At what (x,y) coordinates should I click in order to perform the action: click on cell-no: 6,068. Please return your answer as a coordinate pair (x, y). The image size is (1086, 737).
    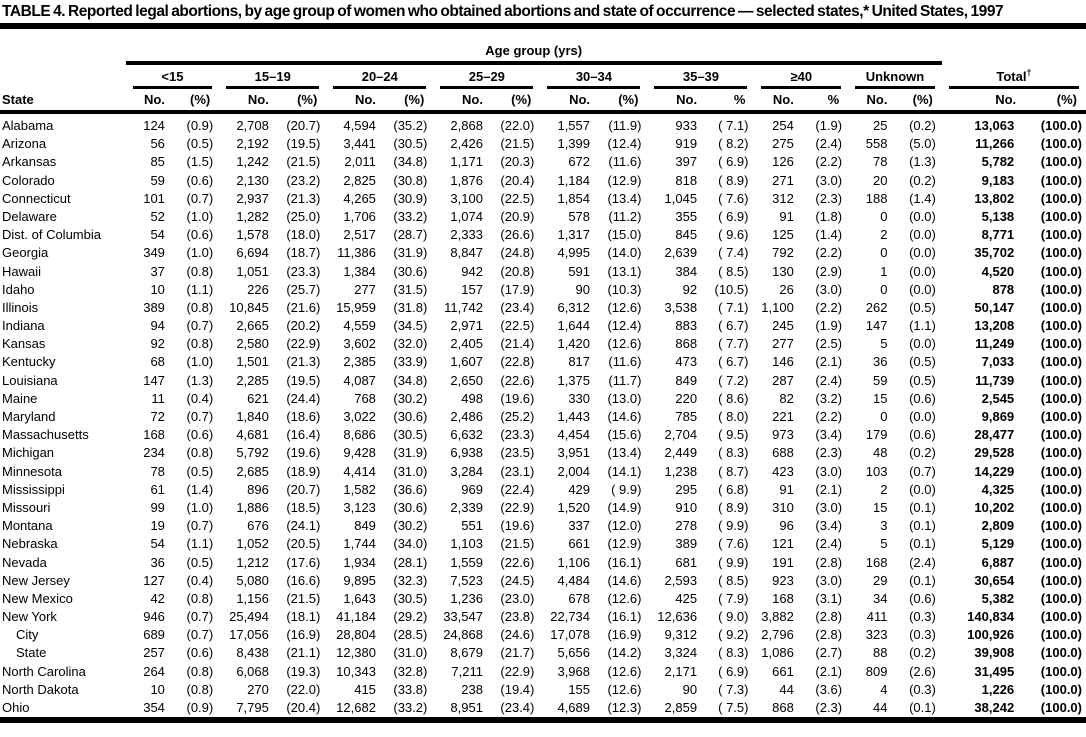
    Looking at the image, I should click on (252, 671).